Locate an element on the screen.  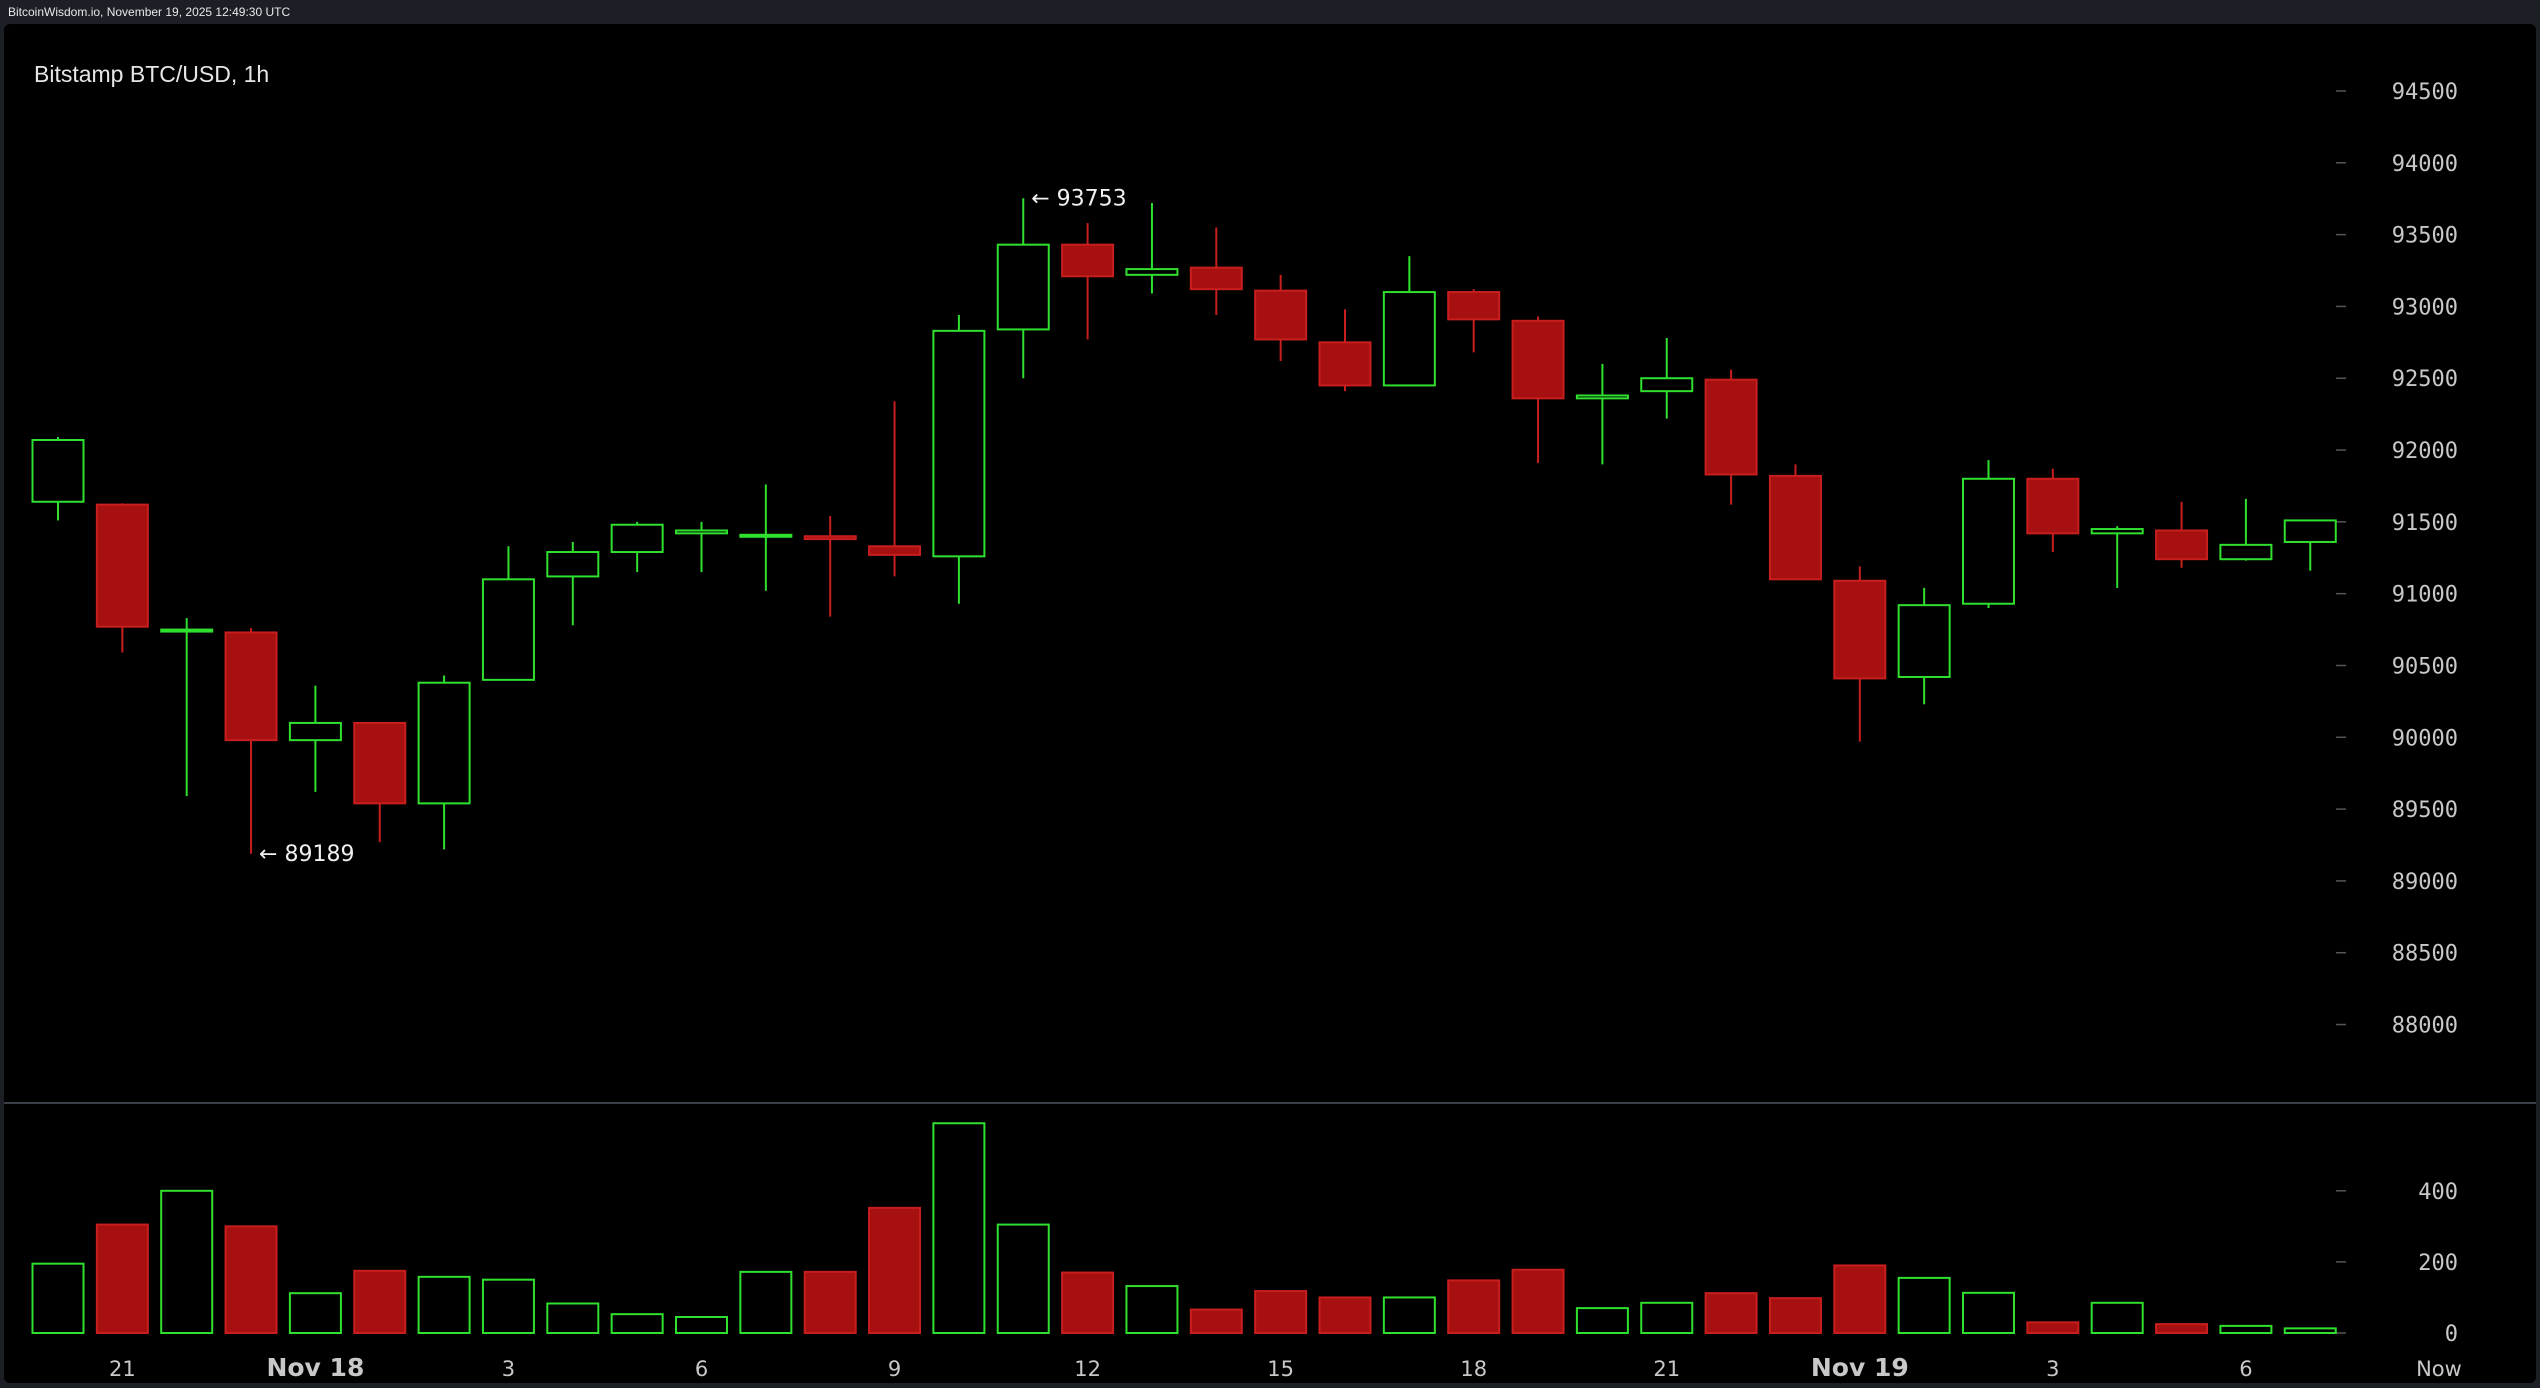
price-tick-label: 90500 is located at coordinates (2425, 666).